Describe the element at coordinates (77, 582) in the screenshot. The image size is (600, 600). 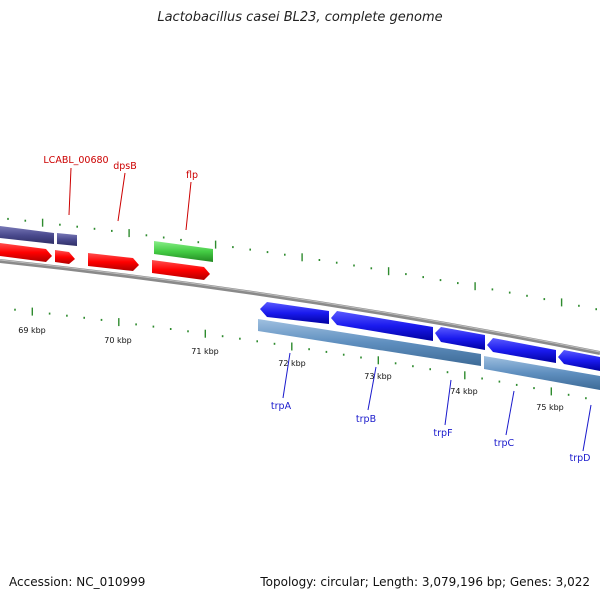
I see `accession-text: Accession: NC_010999` at that location.